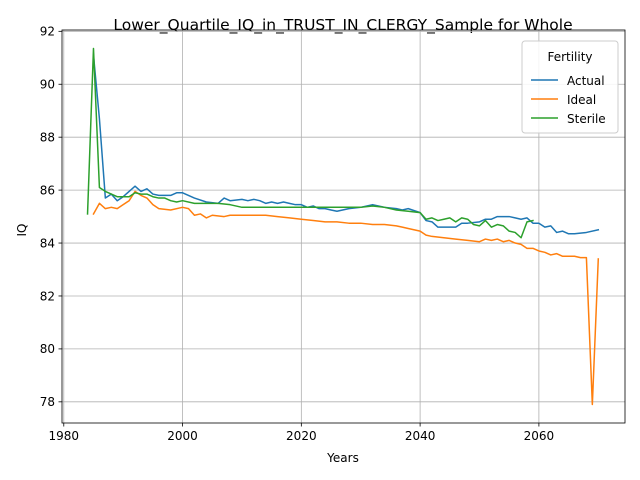  What do you see at coordinates (47, 85) in the screenshot?
I see `y-tick-label: 90` at bounding box center [47, 85].